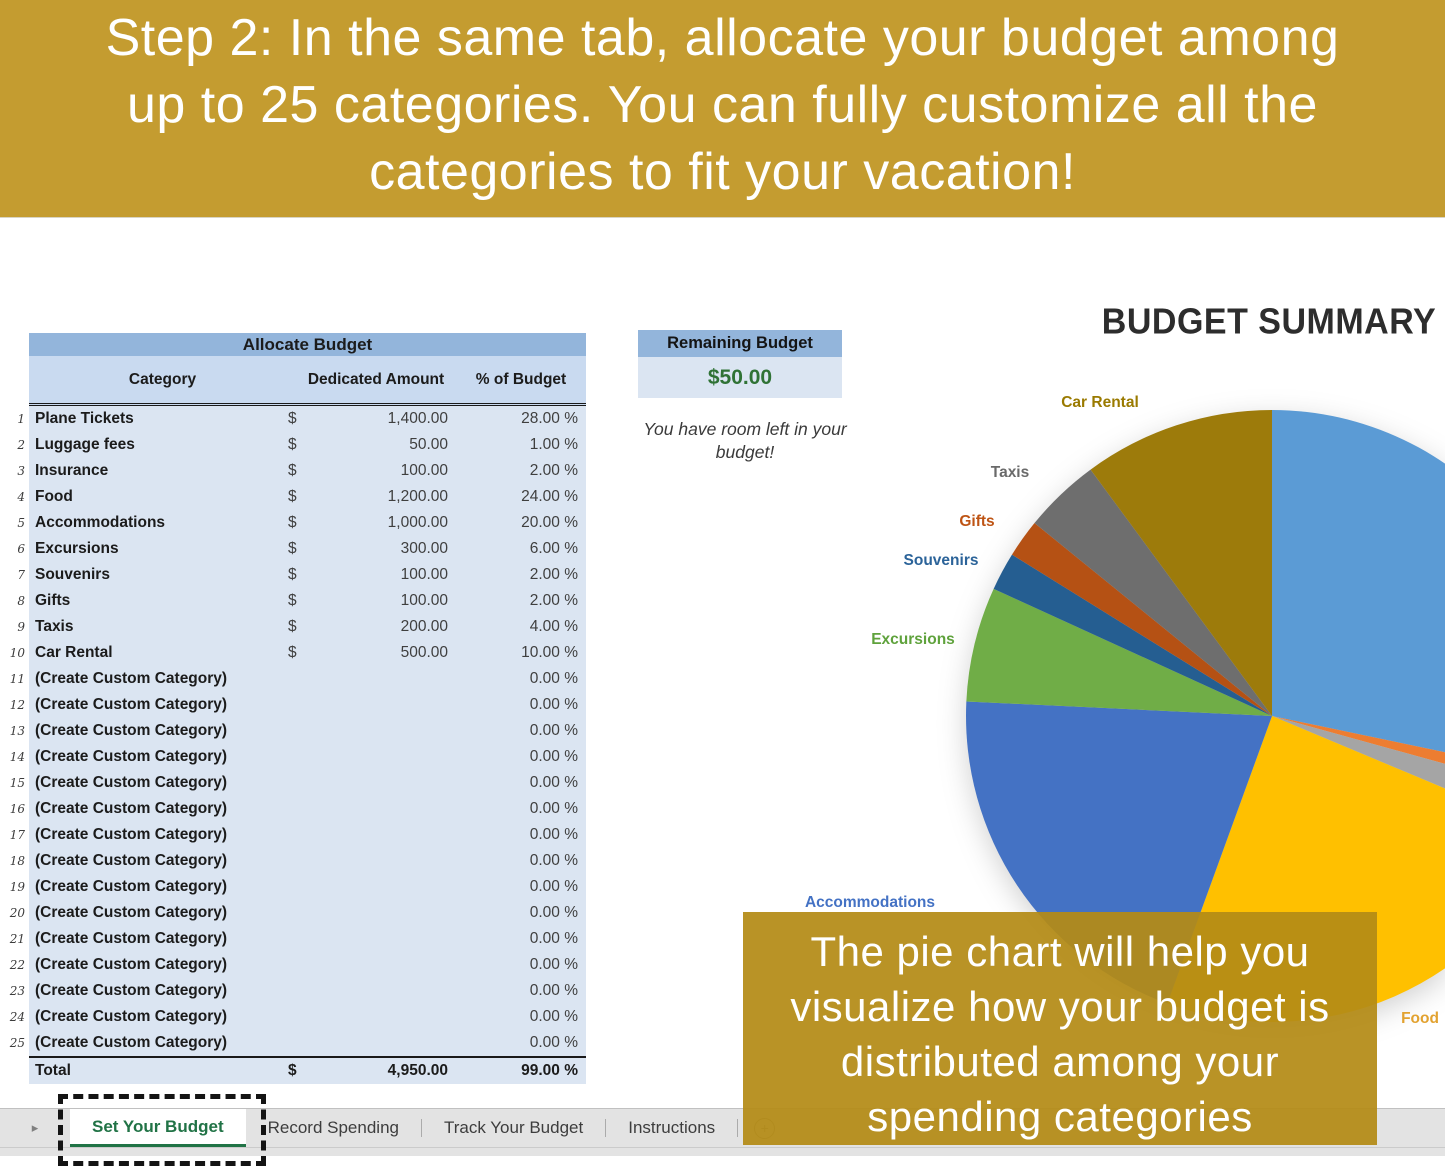  Describe the element at coordinates (549, 418) in the screenshot. I see `percent-cell: 28.00 %` at that location.